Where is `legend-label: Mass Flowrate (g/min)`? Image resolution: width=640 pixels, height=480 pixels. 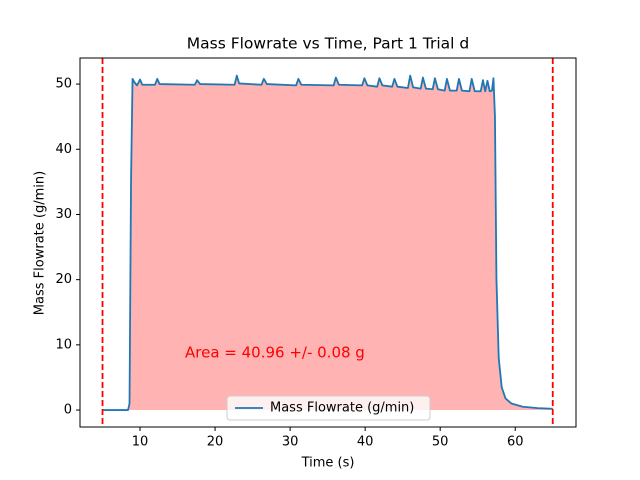
legend-label: Mass Flowrate (g/min) is located at coordinates (342, 408).